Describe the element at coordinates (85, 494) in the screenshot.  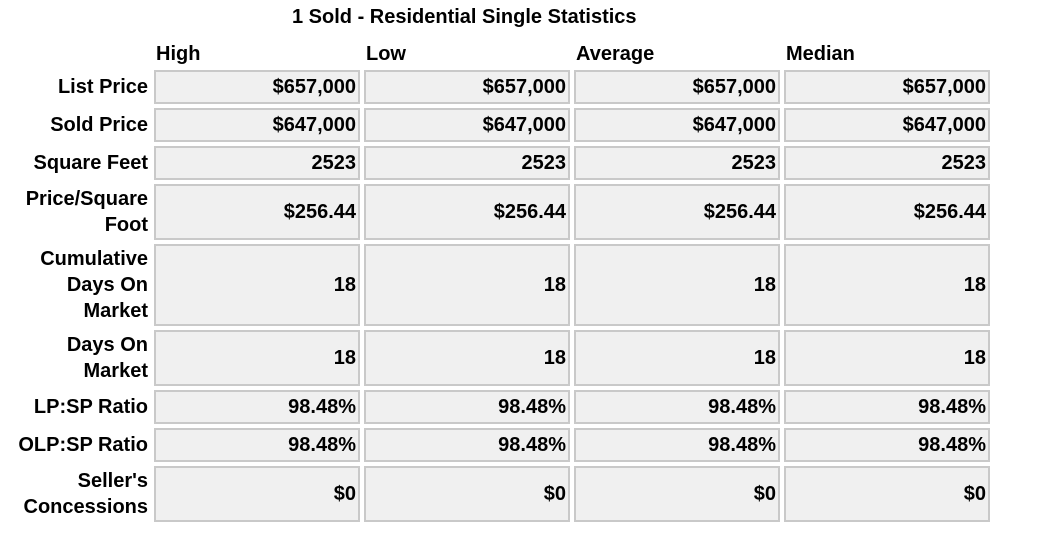
I see `row-label: Seller's Concessions` at that location.